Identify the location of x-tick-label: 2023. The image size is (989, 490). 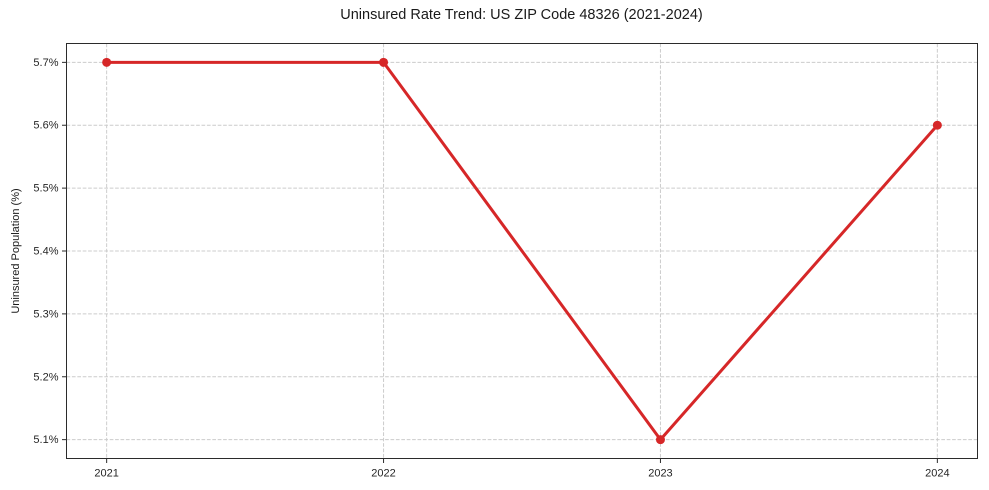
(660, 474).